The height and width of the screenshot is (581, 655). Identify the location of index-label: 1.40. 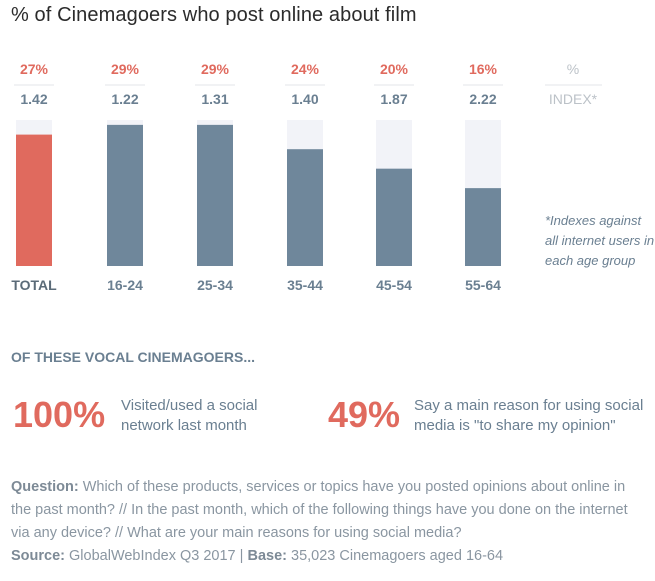
(304, 99).